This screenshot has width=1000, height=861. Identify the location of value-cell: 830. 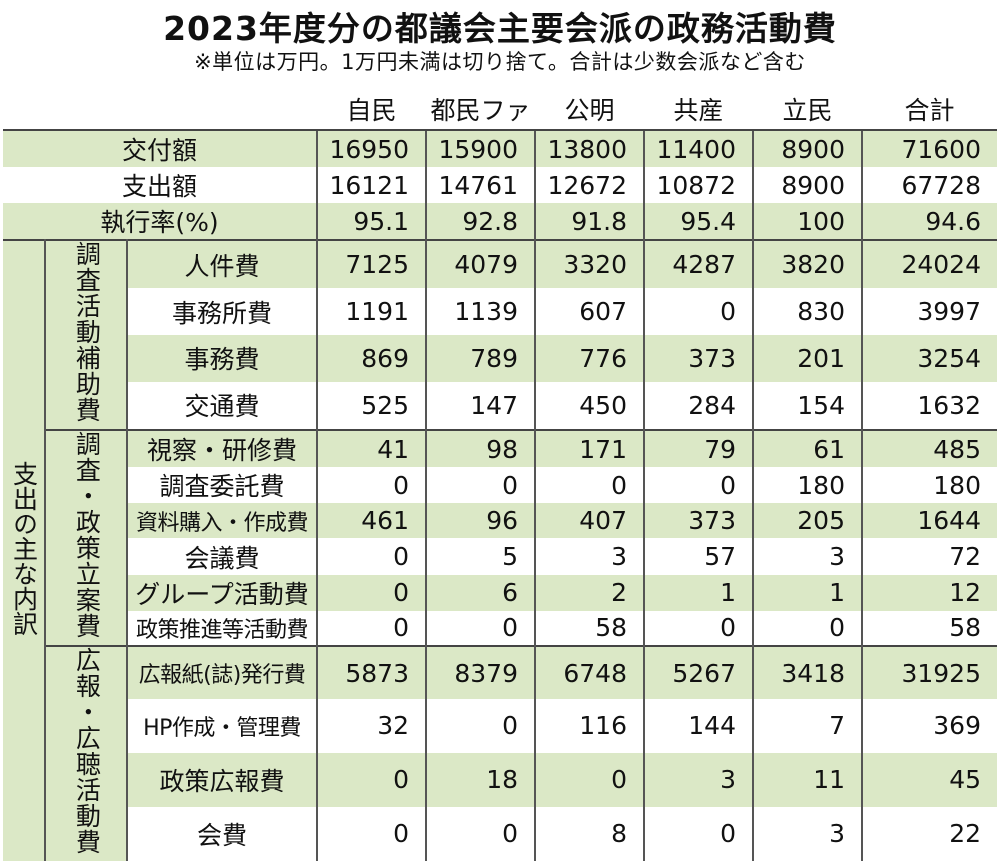
(807, 311).